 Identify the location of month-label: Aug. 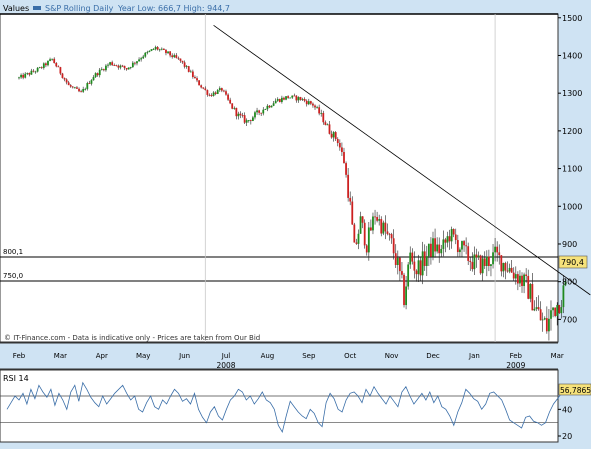
(268, 356).